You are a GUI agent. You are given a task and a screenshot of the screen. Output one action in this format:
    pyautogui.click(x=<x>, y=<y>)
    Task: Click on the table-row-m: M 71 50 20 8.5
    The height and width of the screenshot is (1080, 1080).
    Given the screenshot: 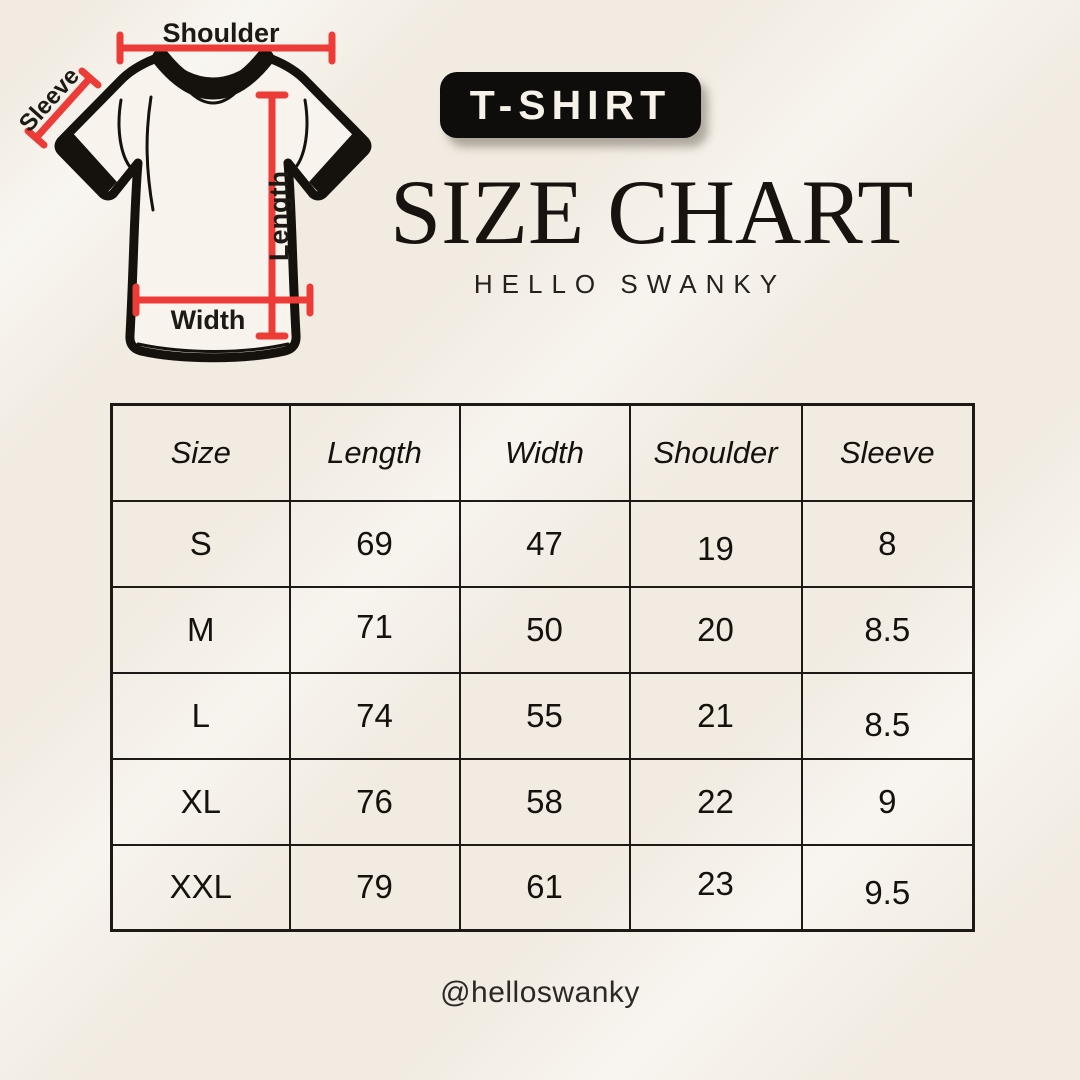 What is the action you would take?
    pyautogui.click(x=542, y=629)
    